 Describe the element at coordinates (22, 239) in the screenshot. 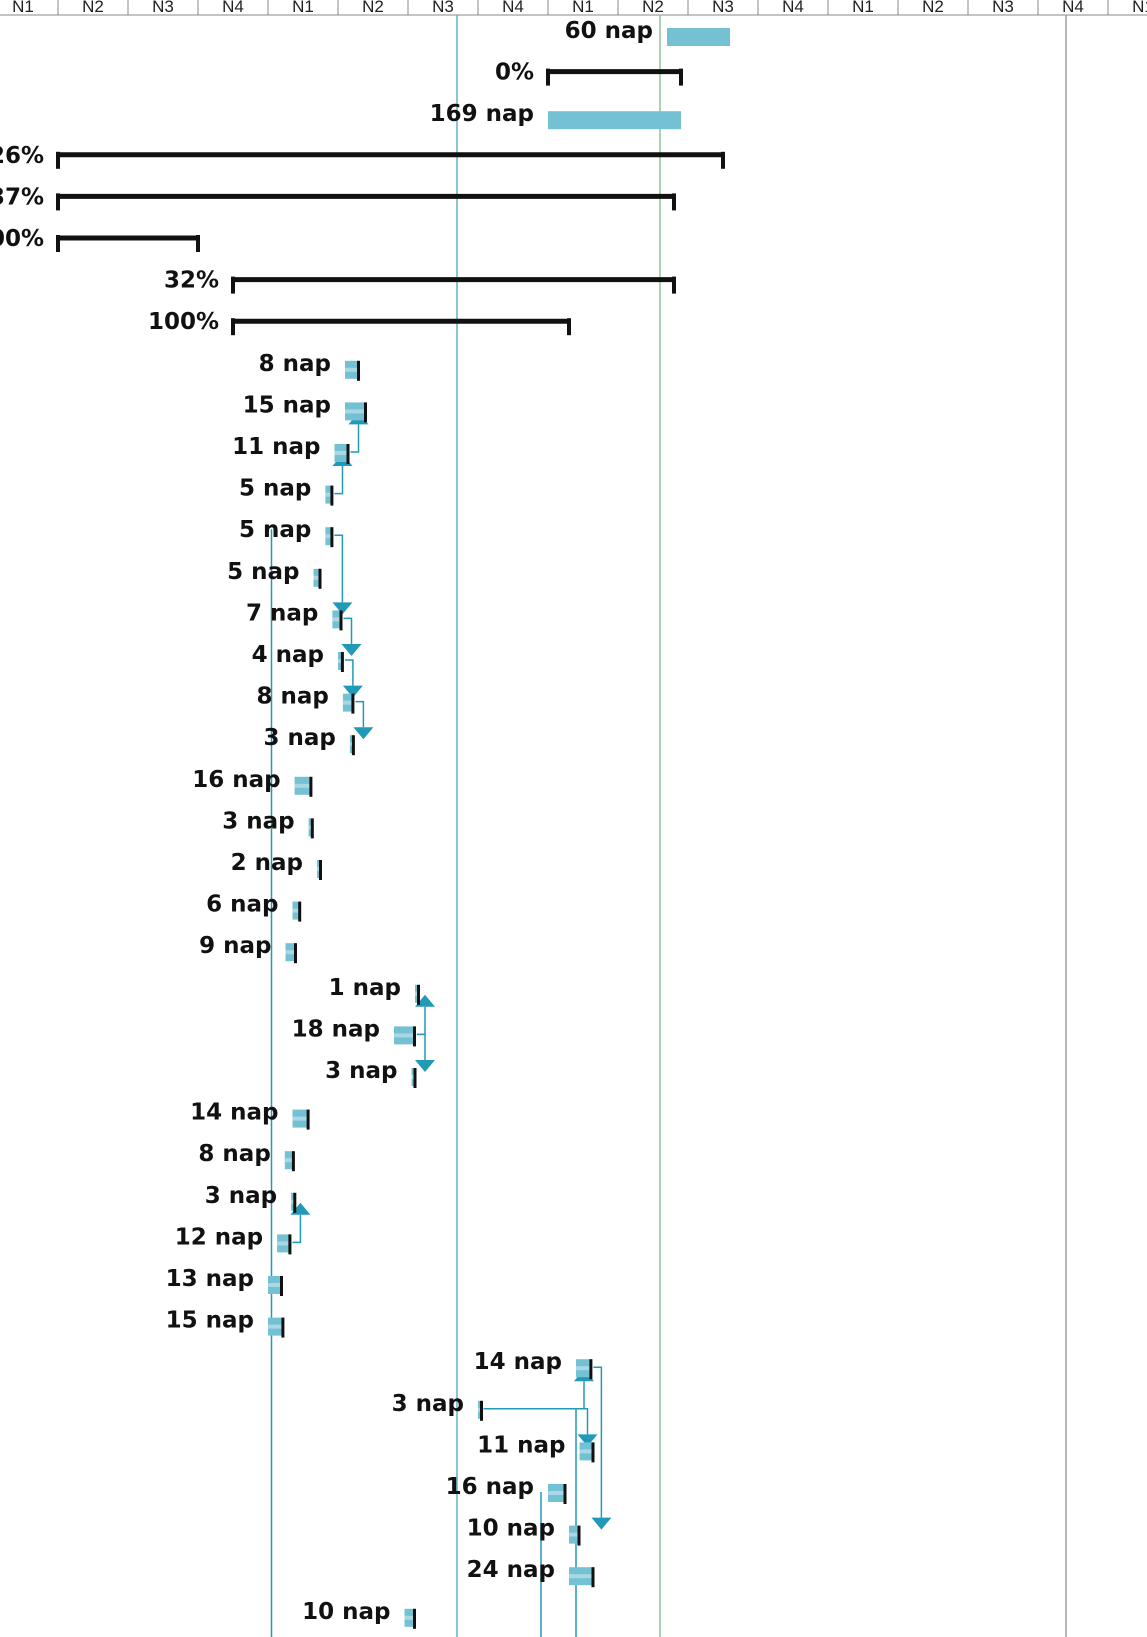

I see `task-label: 100%` at that location.